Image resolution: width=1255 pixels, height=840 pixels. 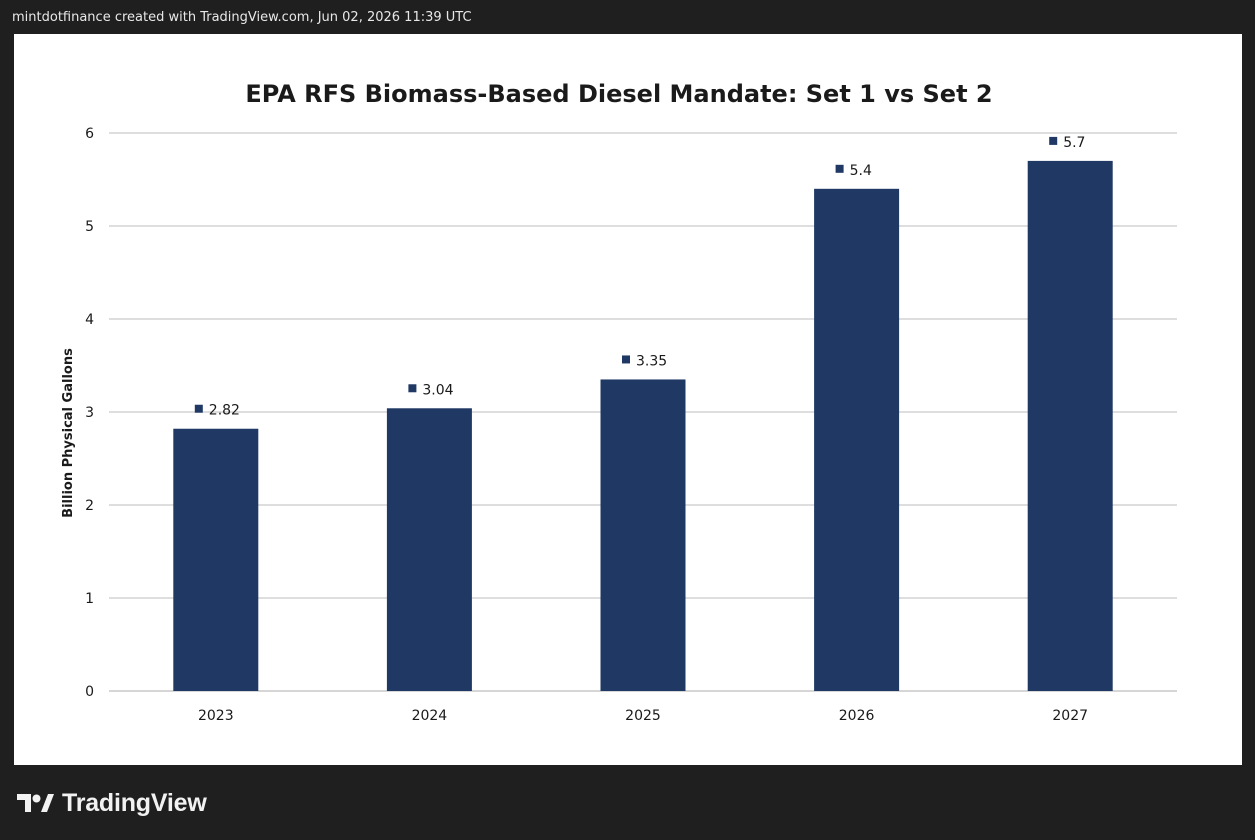 I want to click on data-label: 2.82, so click(x=217, y=411).